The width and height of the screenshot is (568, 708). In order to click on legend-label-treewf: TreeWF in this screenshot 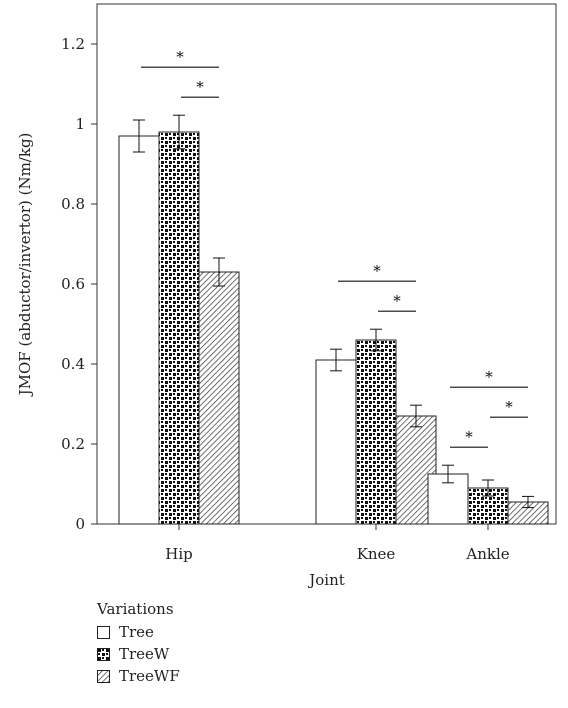, I will do `click(149, 676)`.